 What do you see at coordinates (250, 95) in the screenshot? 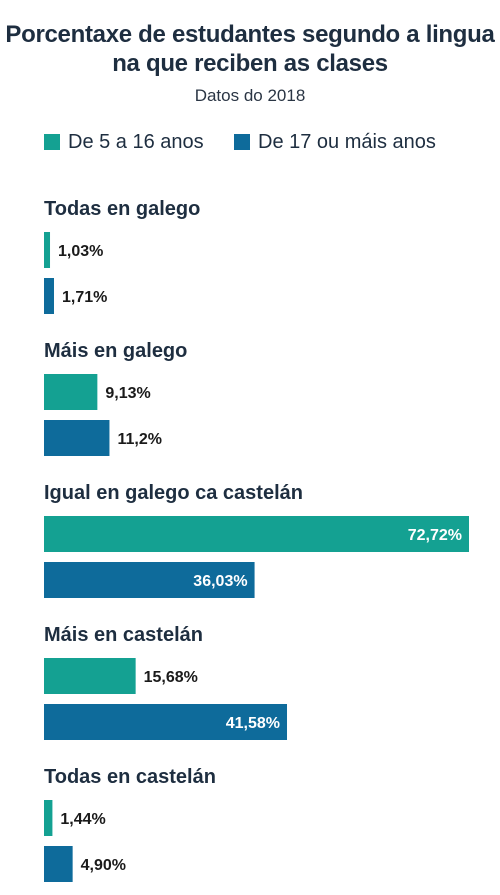
I see `chart-subtitle: Datos do 2018` at bounding box center [250, 95].